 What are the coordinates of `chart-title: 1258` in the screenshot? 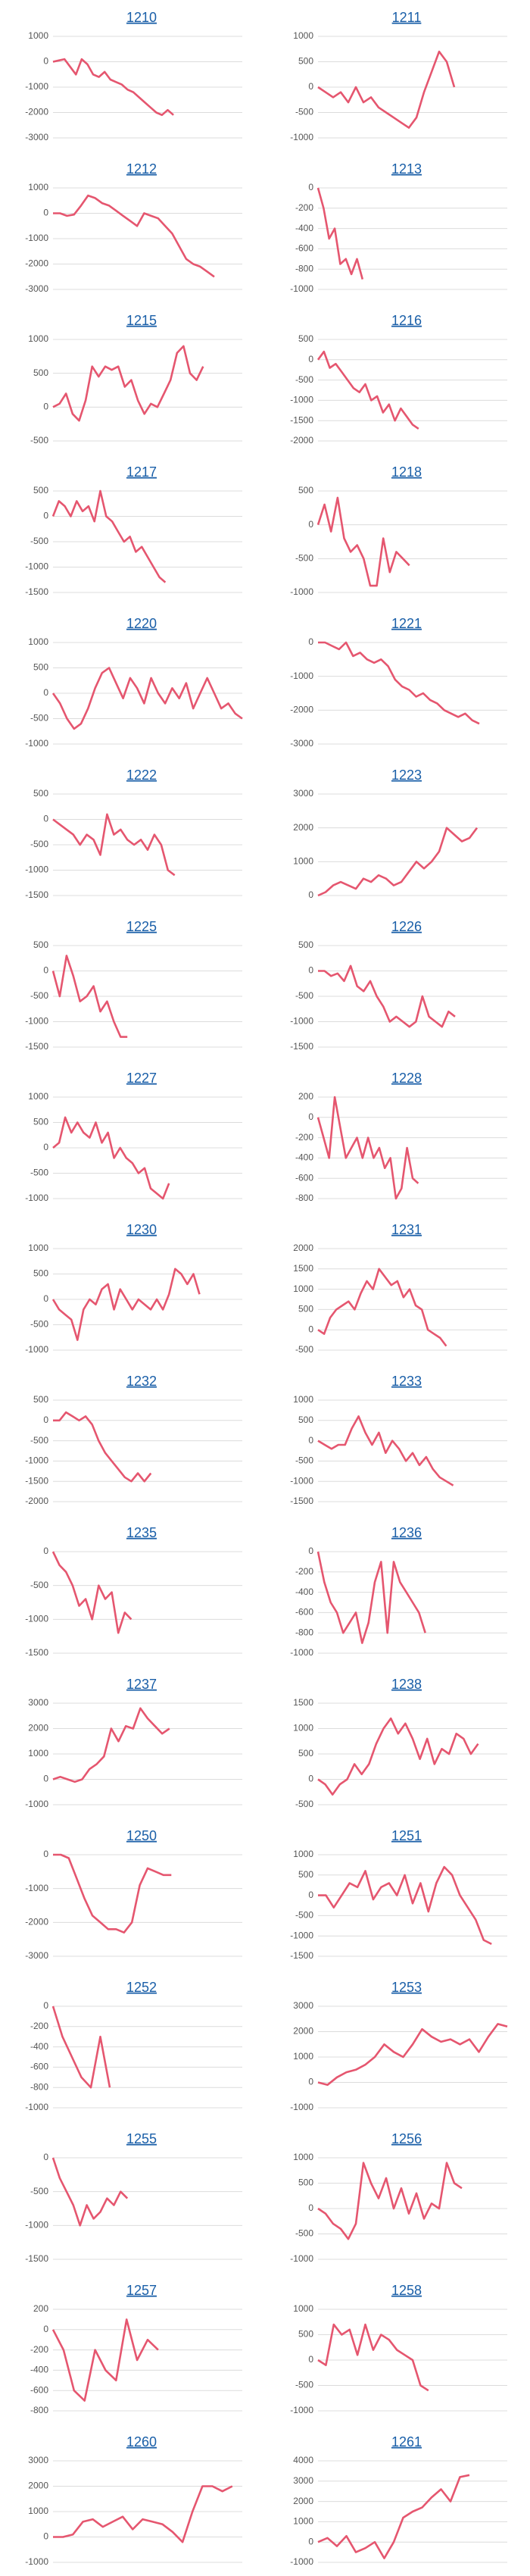 It's located at (406, 2290).